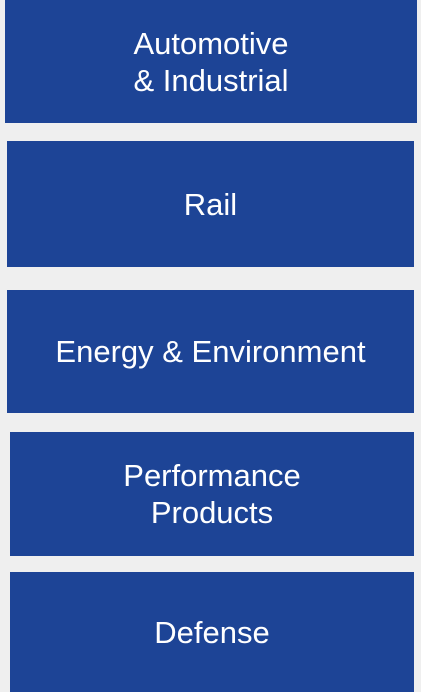  Describe the element at coordinates (212, 475) in the screenshot. I see `segment-label: Performance` at that location.